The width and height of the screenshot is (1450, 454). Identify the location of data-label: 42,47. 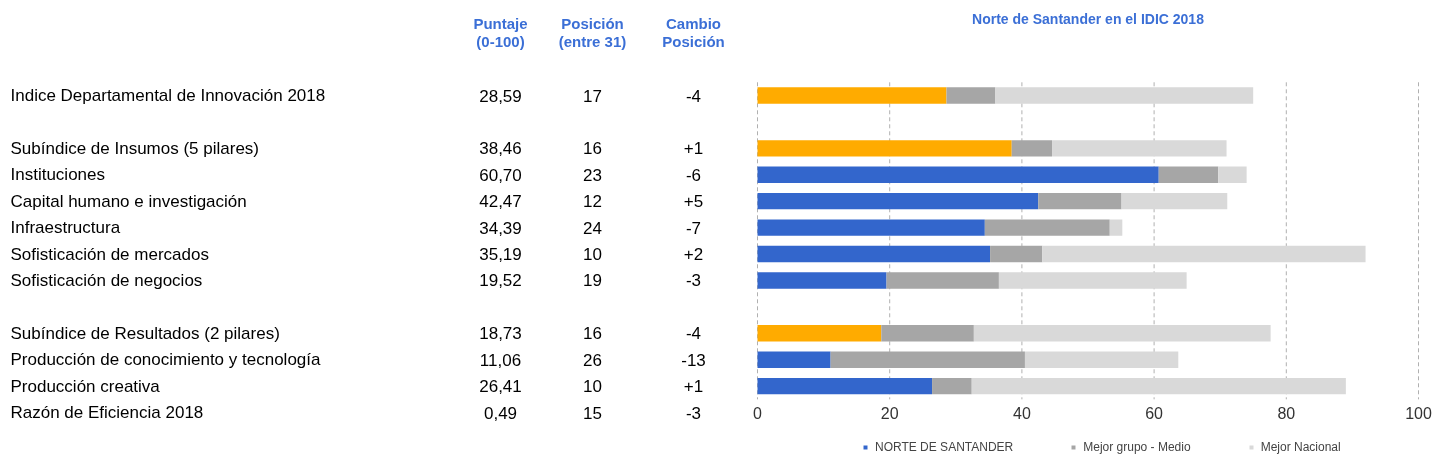
(500, 202).